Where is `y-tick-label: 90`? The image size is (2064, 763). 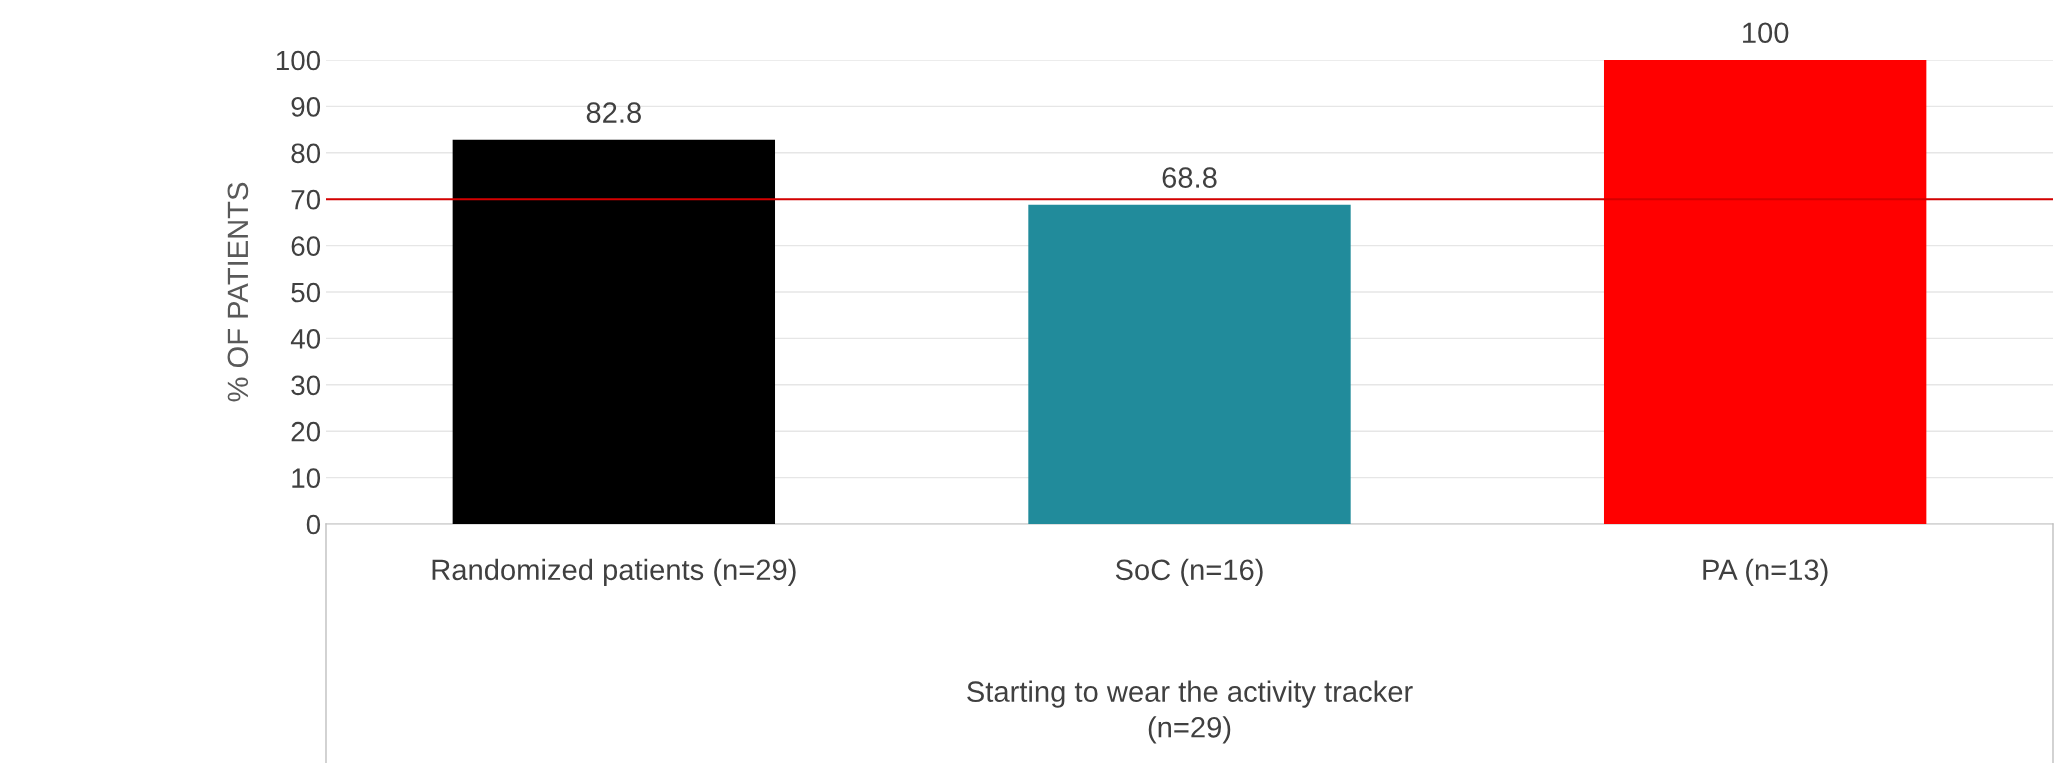 y-tick-label: 90 is located at coordinates (306, 107).